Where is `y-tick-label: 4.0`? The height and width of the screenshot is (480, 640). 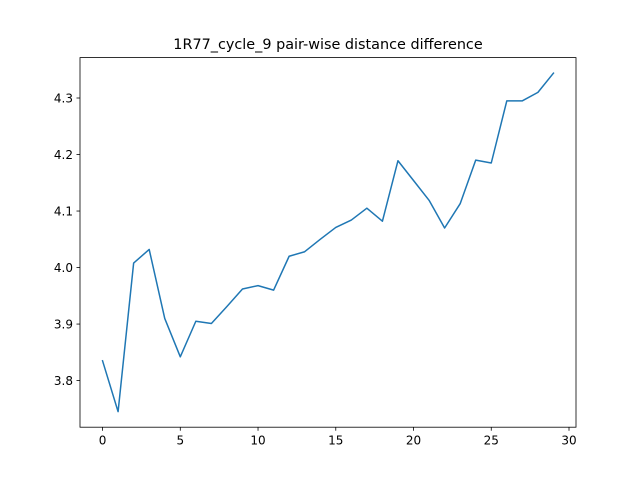 y-tick-label: 4.0 is located at coordinates (63, 268).